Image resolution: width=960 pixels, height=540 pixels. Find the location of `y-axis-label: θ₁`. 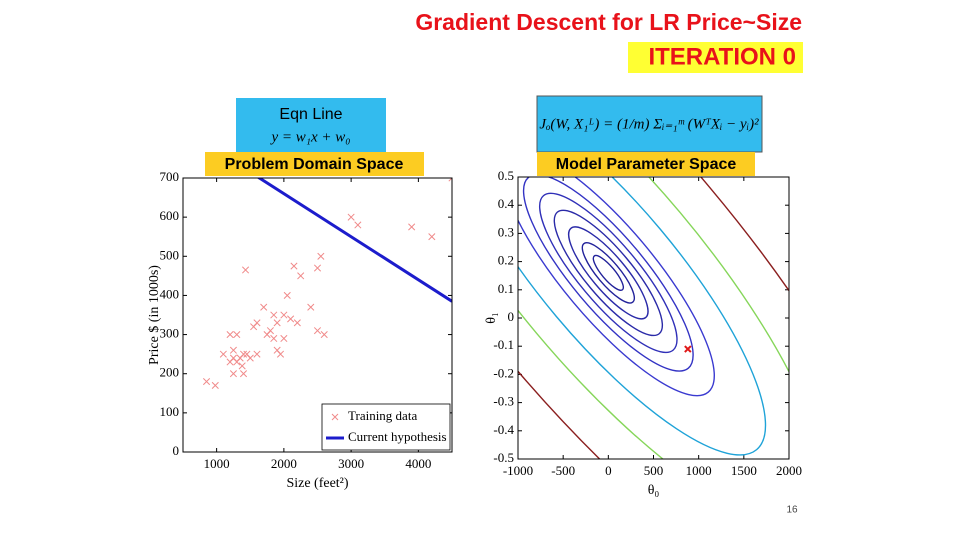

y-axis-label: θ₁ is located at coordinates (491, 318).